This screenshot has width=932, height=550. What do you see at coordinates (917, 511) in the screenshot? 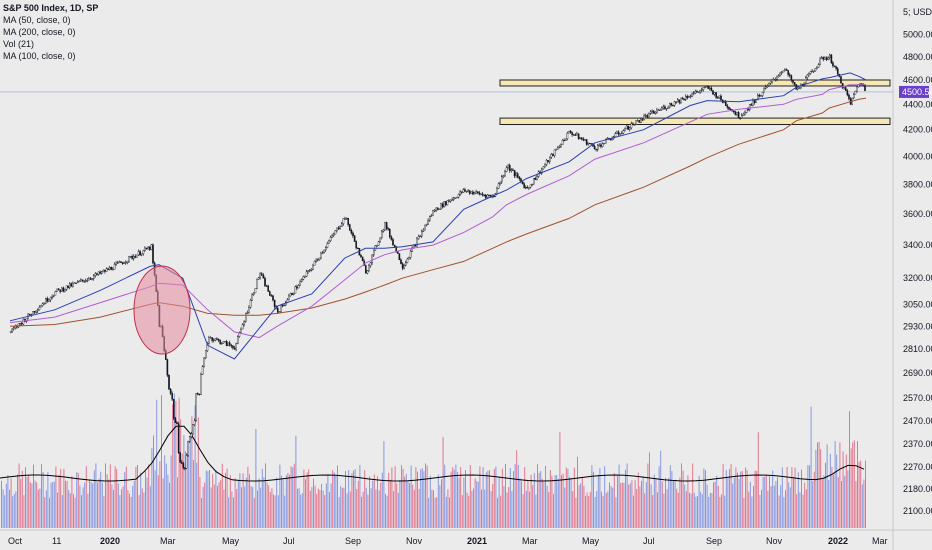
I see `y-tick-label: 2100.00` at bounding box center [917, 511].